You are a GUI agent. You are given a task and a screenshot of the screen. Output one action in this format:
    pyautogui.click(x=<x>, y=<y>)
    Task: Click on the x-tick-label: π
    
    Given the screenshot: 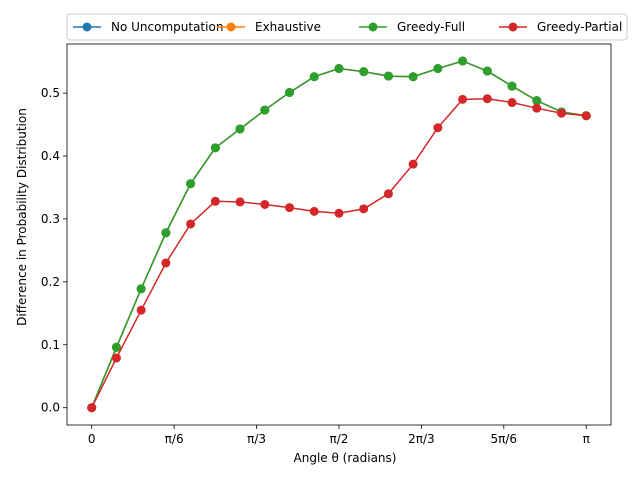 What is the action you would take?
    pyautogui.click(x=586, y=439)
    